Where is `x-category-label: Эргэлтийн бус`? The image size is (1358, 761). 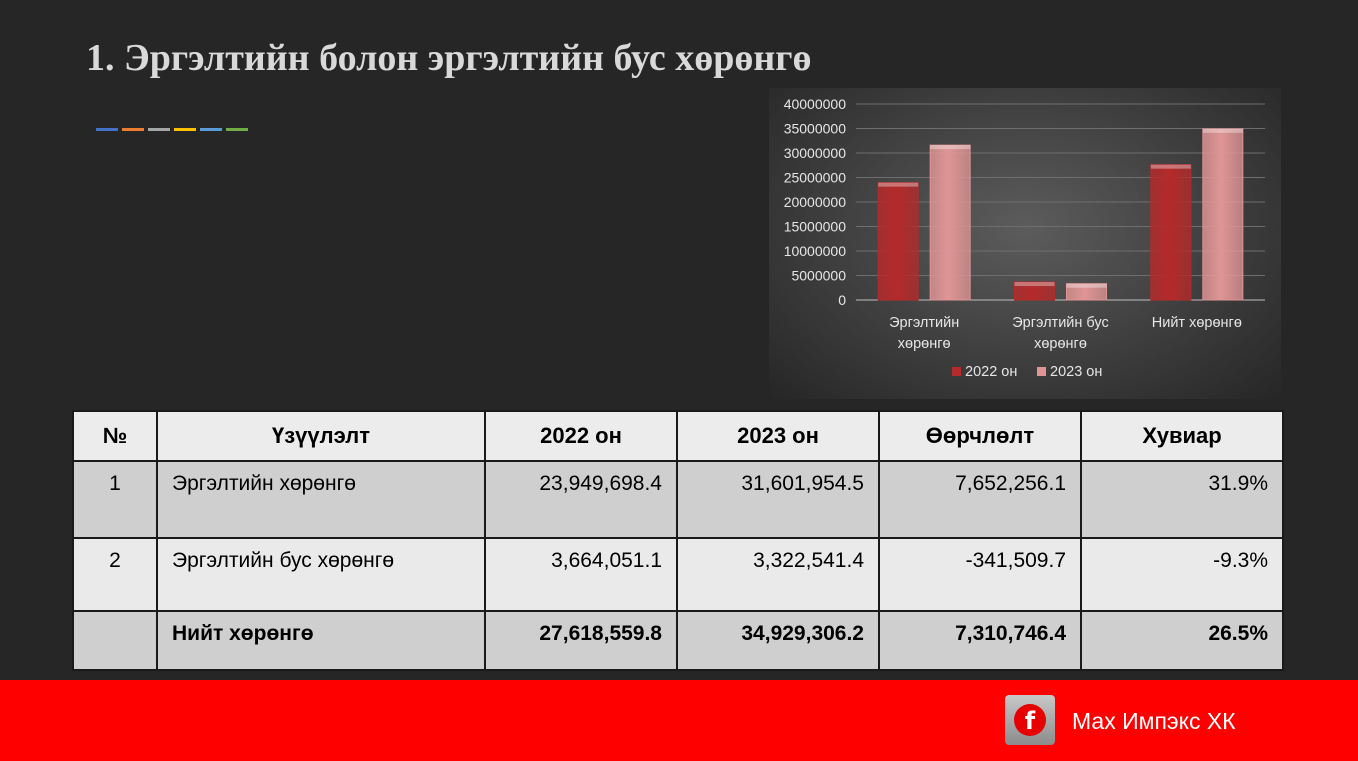 x-category-label: Эргэлтийн бус is located at coordinates (1060, 323).